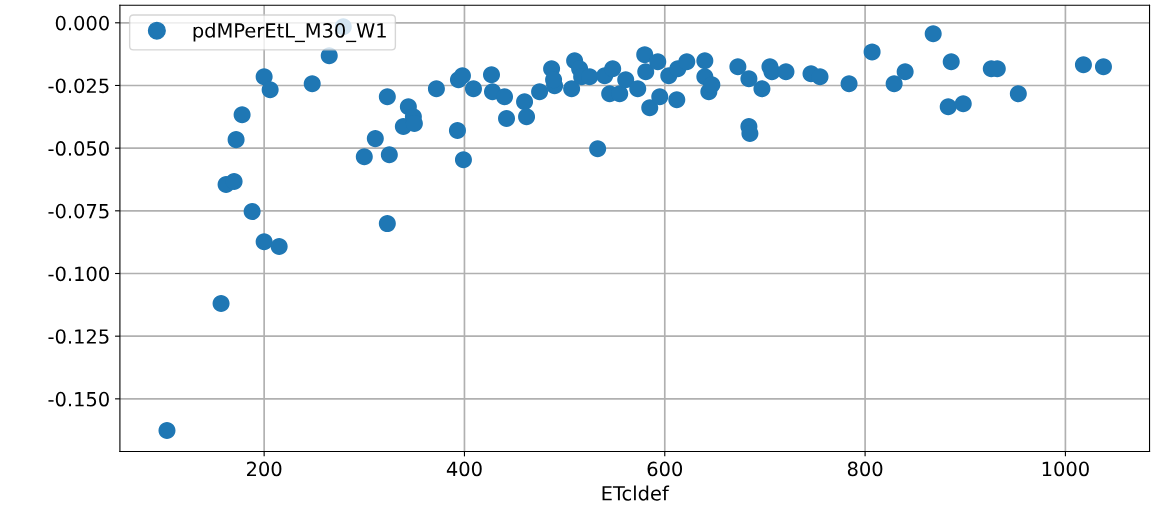  I want to click on legend-label: pdMPerEtL_M30_W1, so click(289, 32).